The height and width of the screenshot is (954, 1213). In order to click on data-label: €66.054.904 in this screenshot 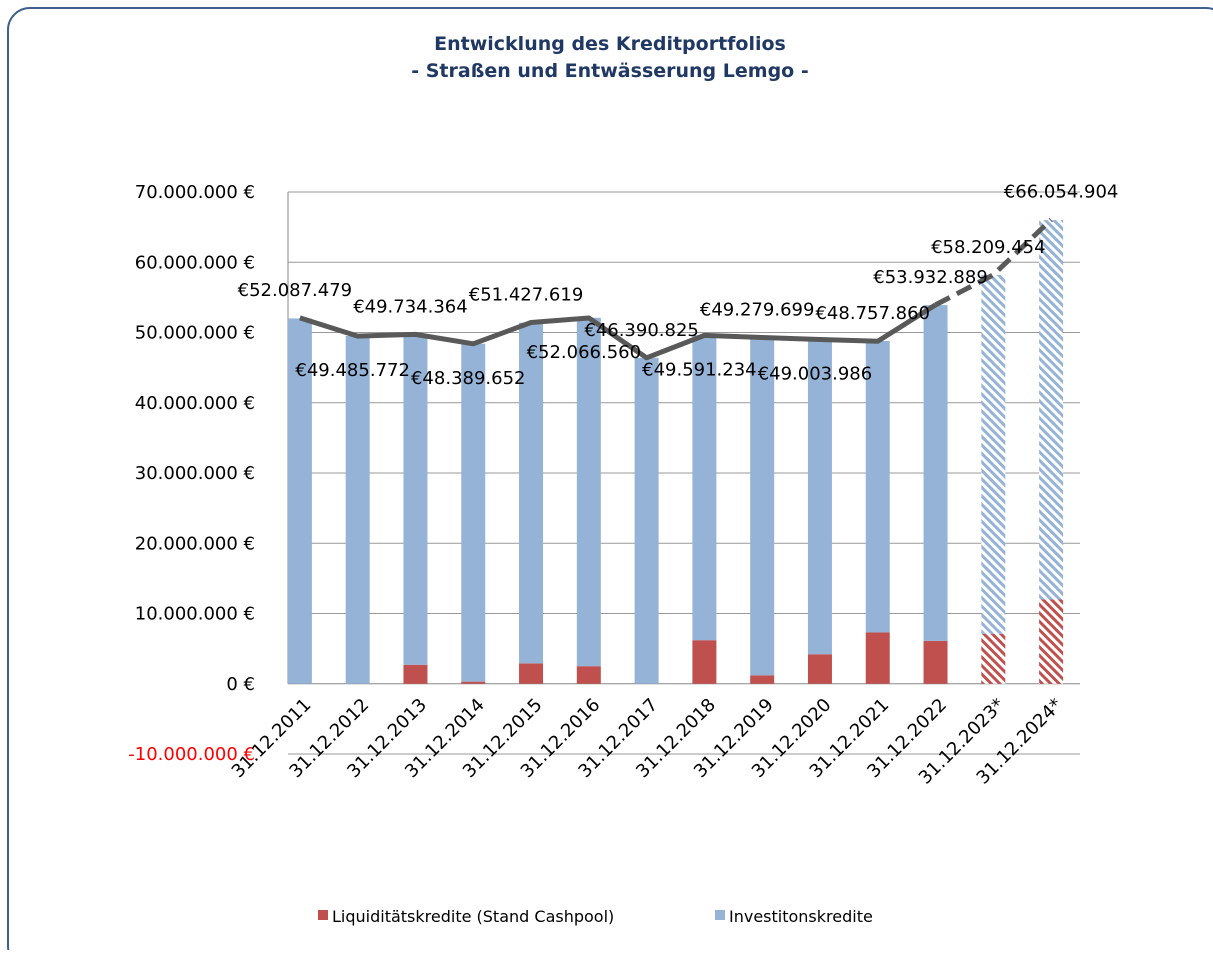, I will do `click(1061, 192)`.